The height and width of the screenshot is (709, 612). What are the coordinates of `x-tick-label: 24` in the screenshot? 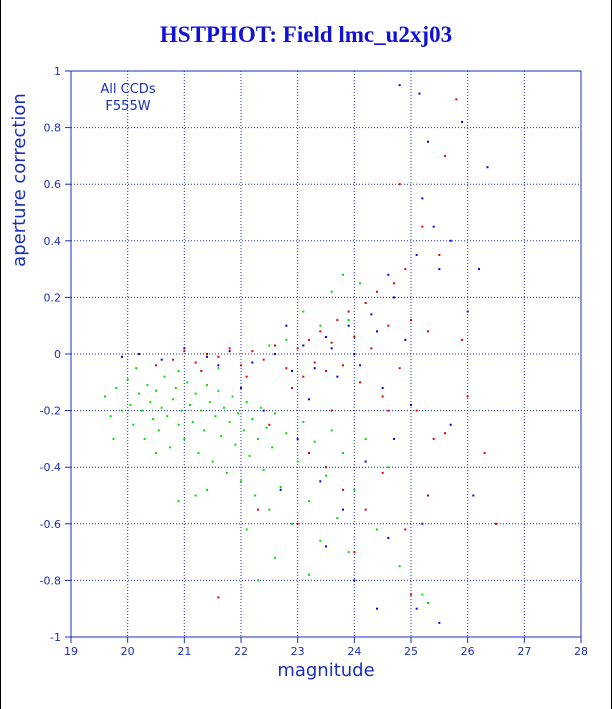 It's located at (354, 651).